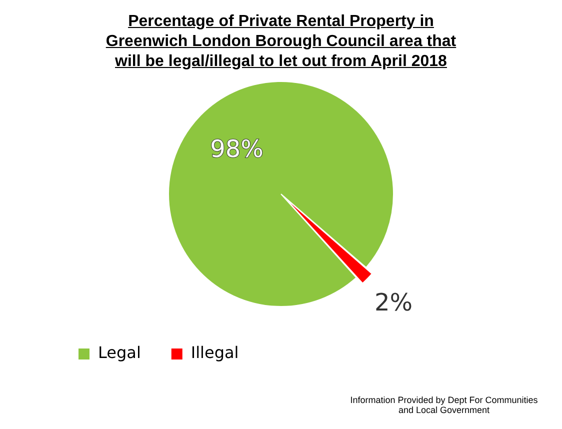  Describe the element at coordinates (119, 352) in the screenshot. I see `legend-label: Legal` at that location.